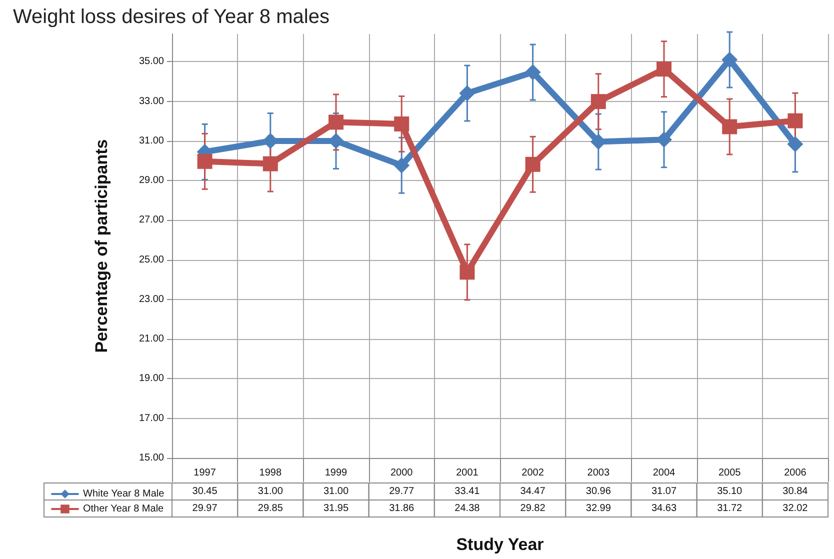 The image size is (834, 559). What do you see at coordinates (533, 508) in the screenshot?
I see `data-label: 29.82` at bounding box center [533, 508].